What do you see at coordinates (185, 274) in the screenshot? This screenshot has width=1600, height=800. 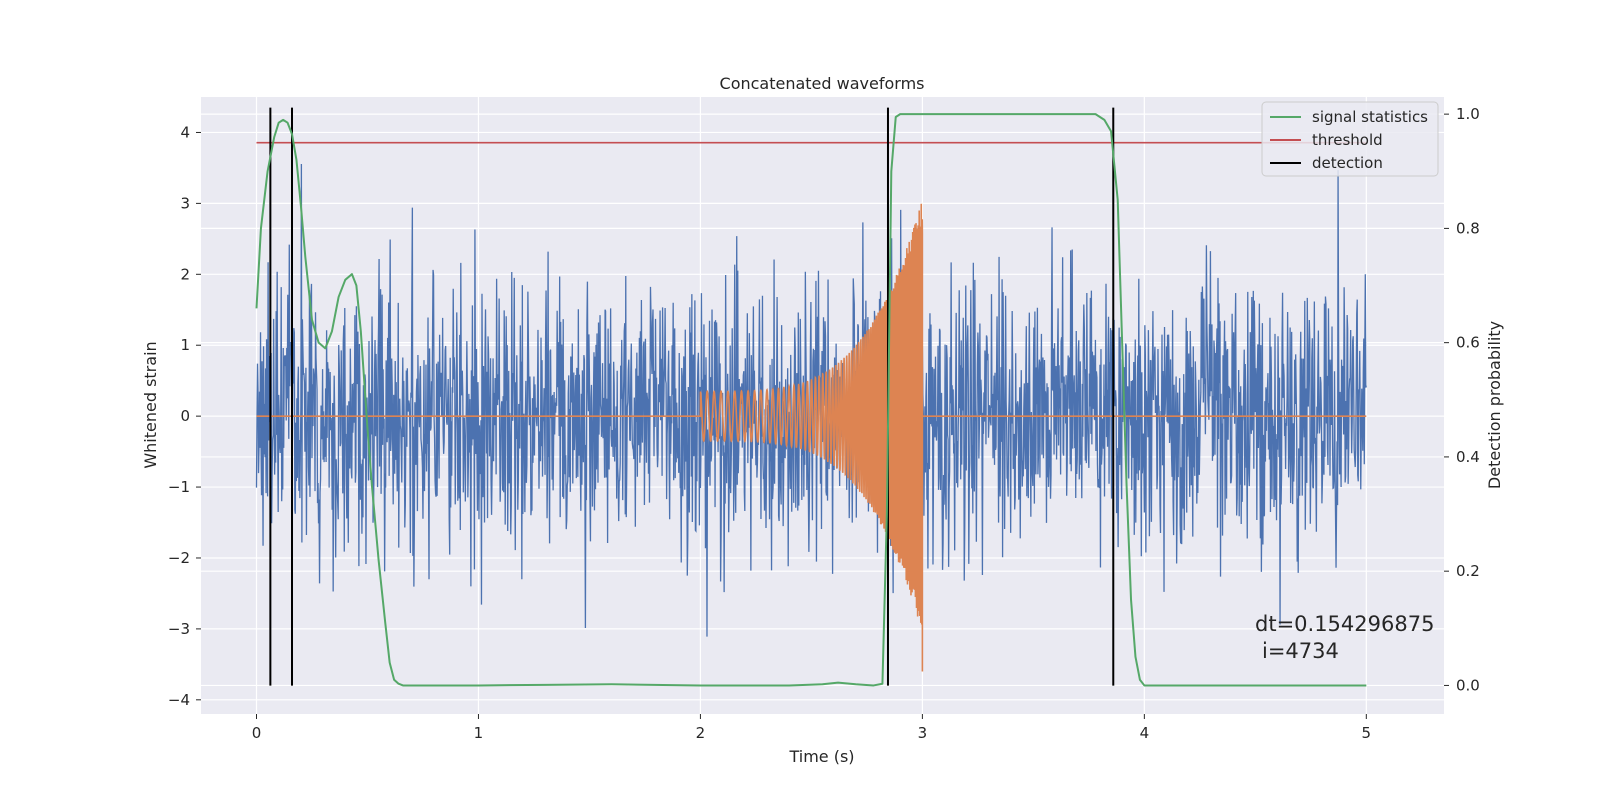 I see `y-tick-label: 2` at bounding box center [185, 274].